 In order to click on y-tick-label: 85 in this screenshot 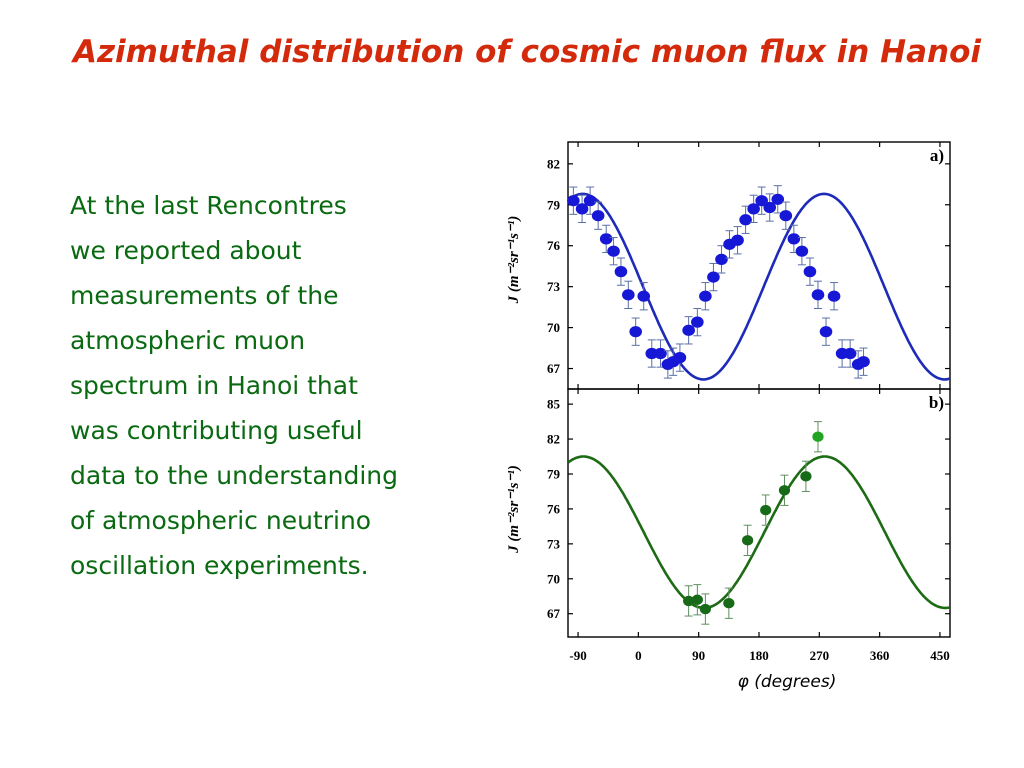, I will do `click(554, 404)`.